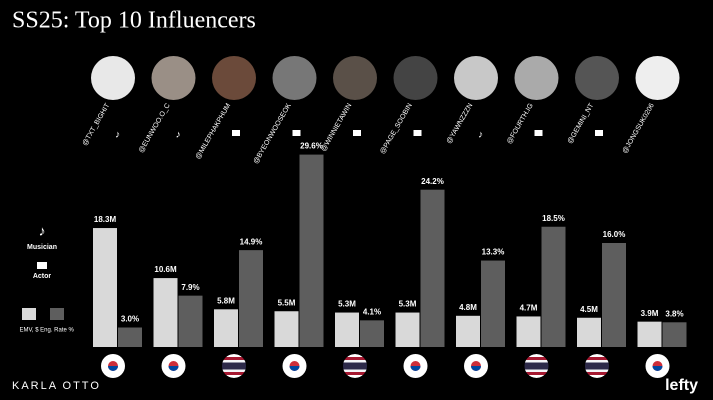  What do you see at coordinates (287, 302) in the screenshot?
I see `value-label: 5.5M` at bounding box center [287, 302].